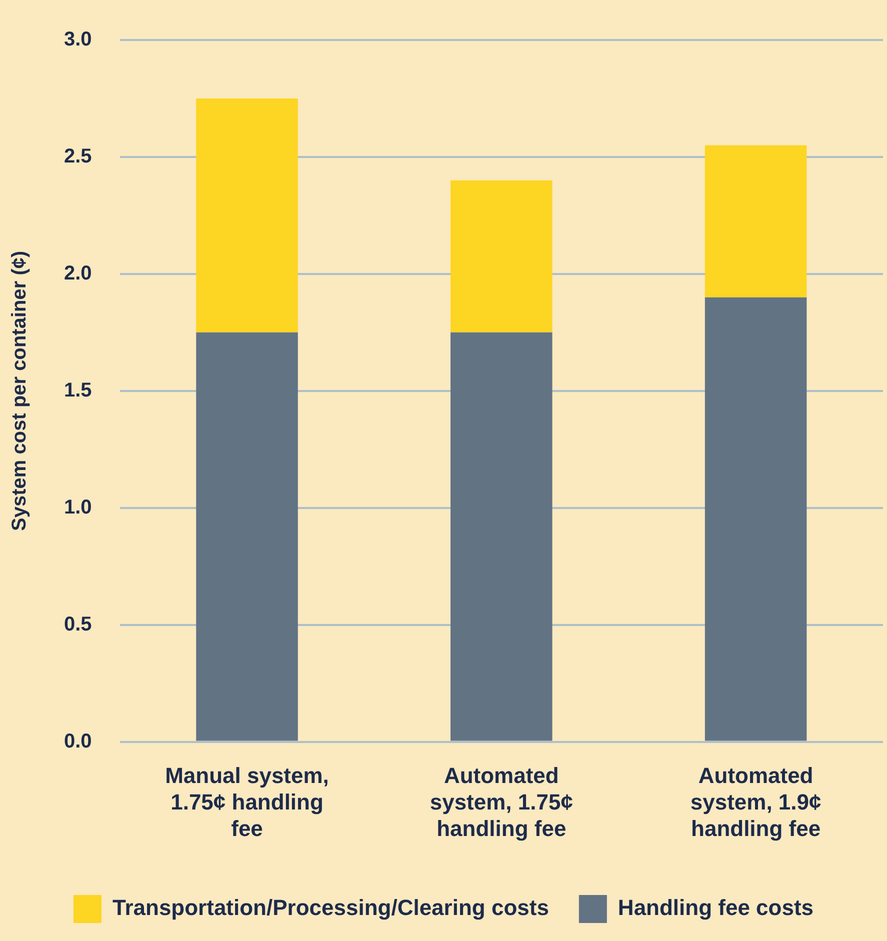 The height and width of the screenshot is (941, 887). I want to click on x-tick-label: Automated system, 1.75¢ handling fee, so click(501, 802).